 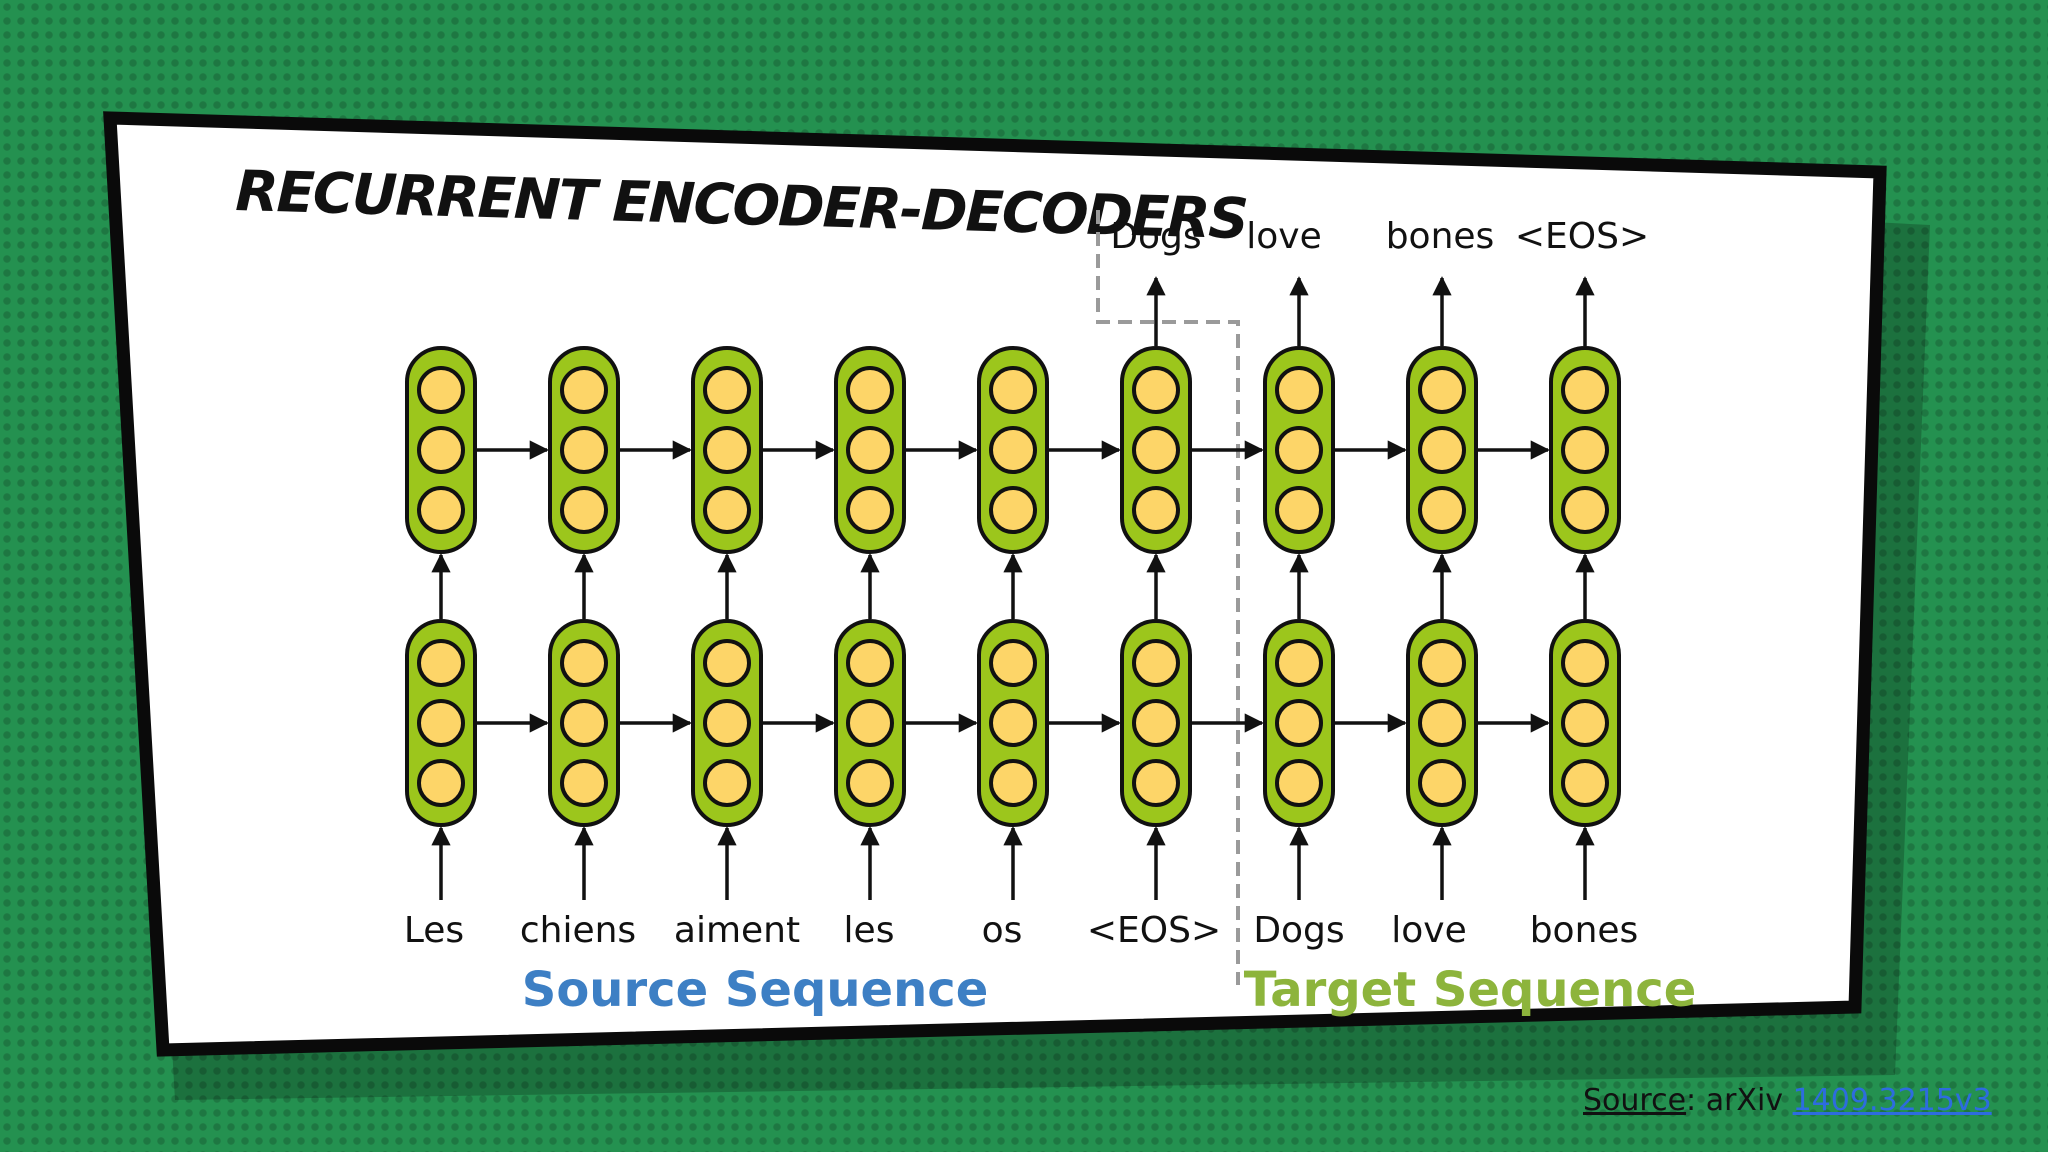 What do you see at coordinates (737, 930) in the screenshot?
I see `input-token: aiment` at bounding box center [737, 930].